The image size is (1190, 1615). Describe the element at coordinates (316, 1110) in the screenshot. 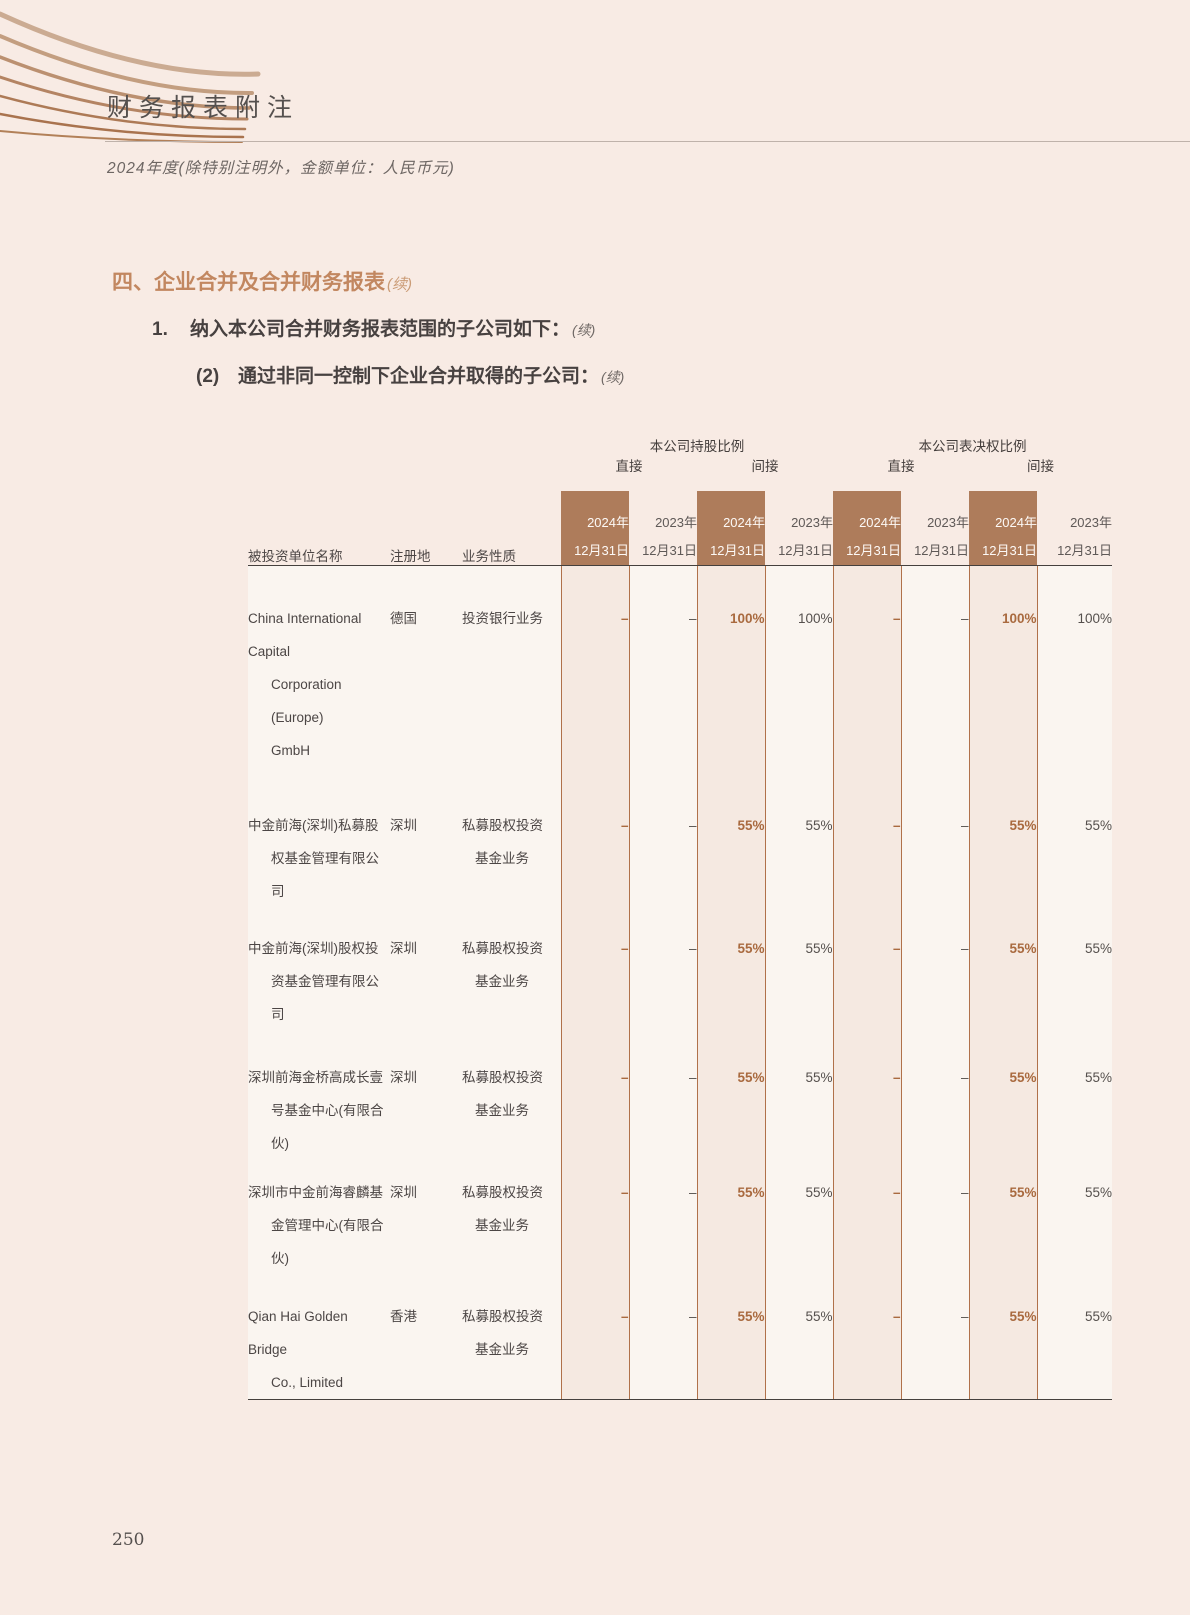

I see `investee-name: 深圳前海金桥高成长壹 号基金中心(有限合 伙)` at that location.